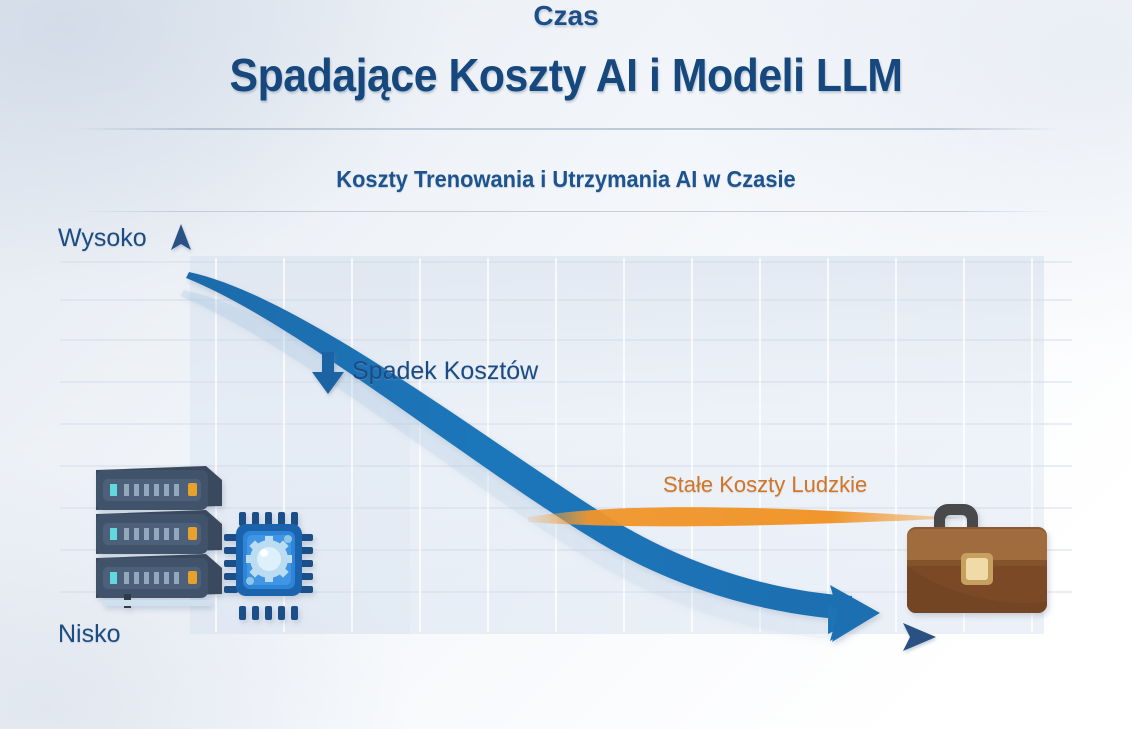 The image size is (1132, 729). What do you see at coordinates (543, 637) in the screenshot?
I see `x-axis` at bounding box center [543, 637].